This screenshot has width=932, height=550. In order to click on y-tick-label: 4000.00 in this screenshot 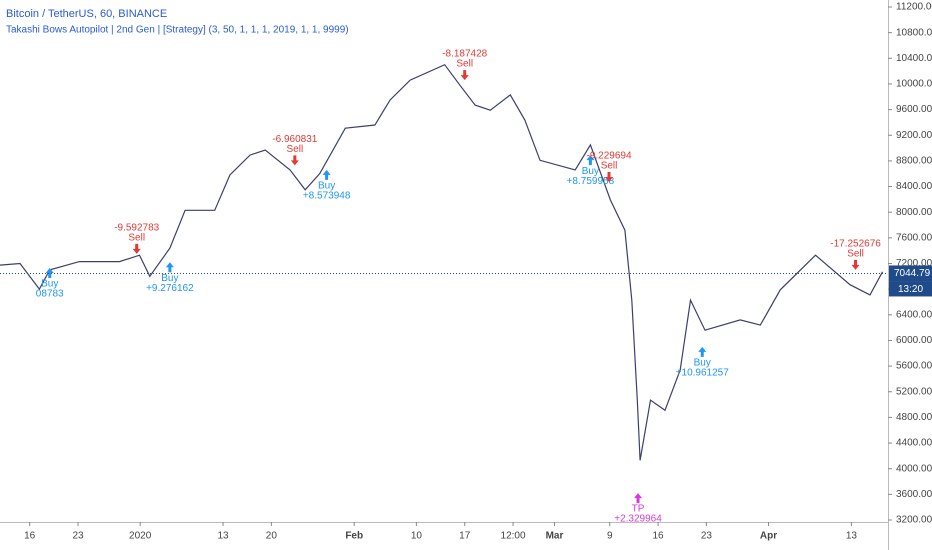, I will do `click(914, 468)`.